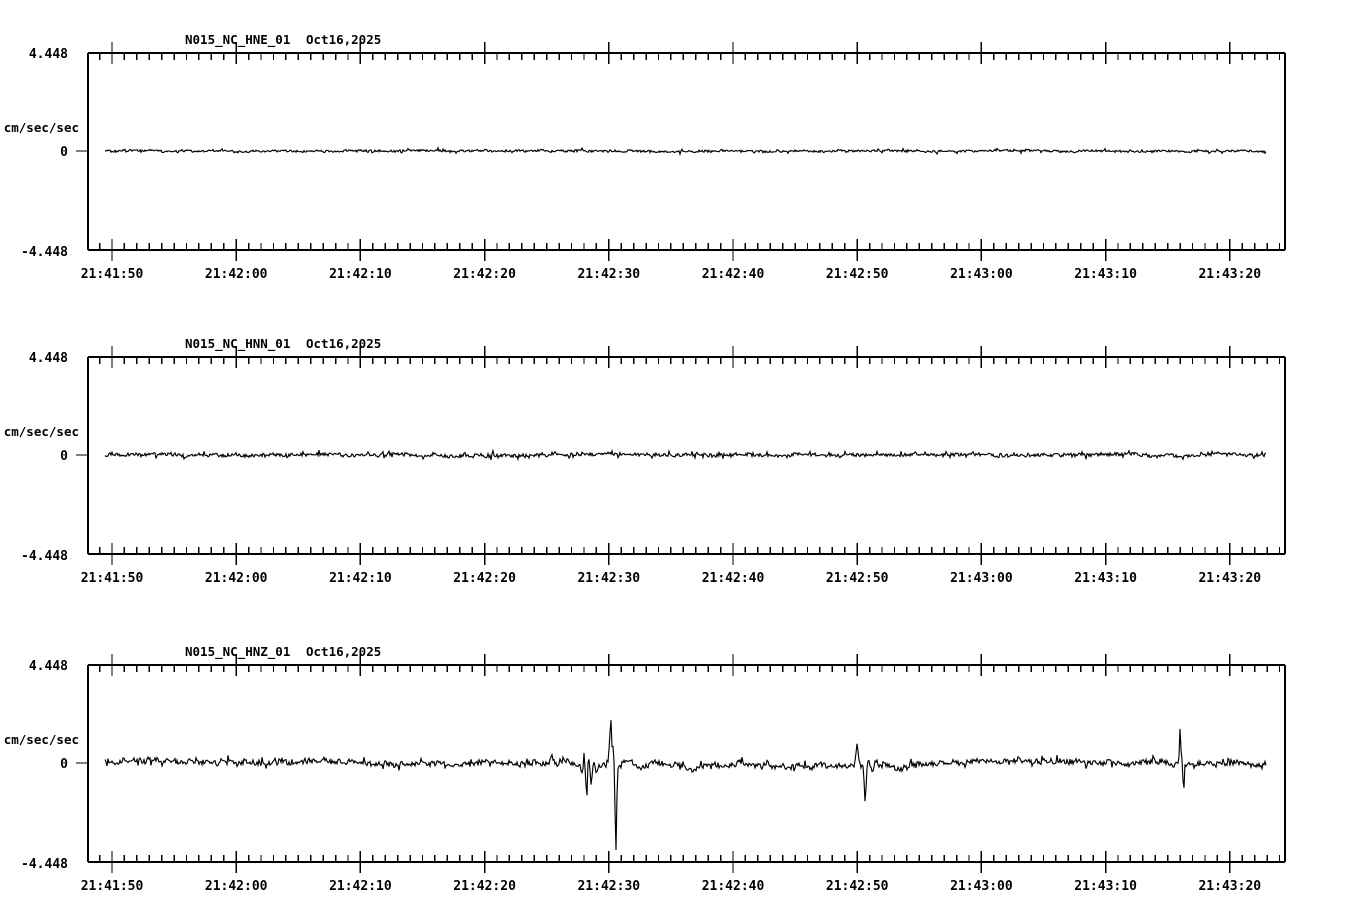 The image size is (1358, 924). I want to click on waveform-trace-hnn, so click(685, 455).